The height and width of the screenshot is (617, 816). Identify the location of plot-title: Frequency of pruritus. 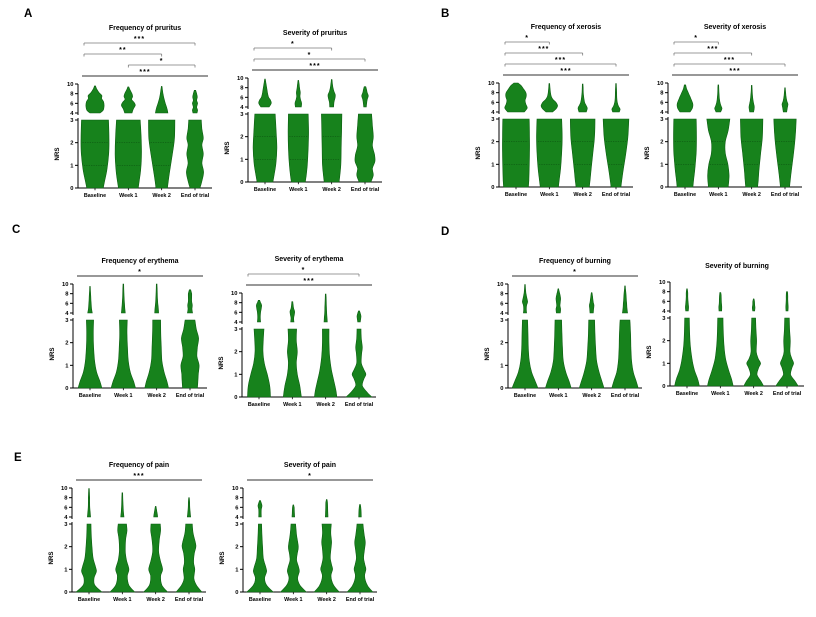
(145, 28).